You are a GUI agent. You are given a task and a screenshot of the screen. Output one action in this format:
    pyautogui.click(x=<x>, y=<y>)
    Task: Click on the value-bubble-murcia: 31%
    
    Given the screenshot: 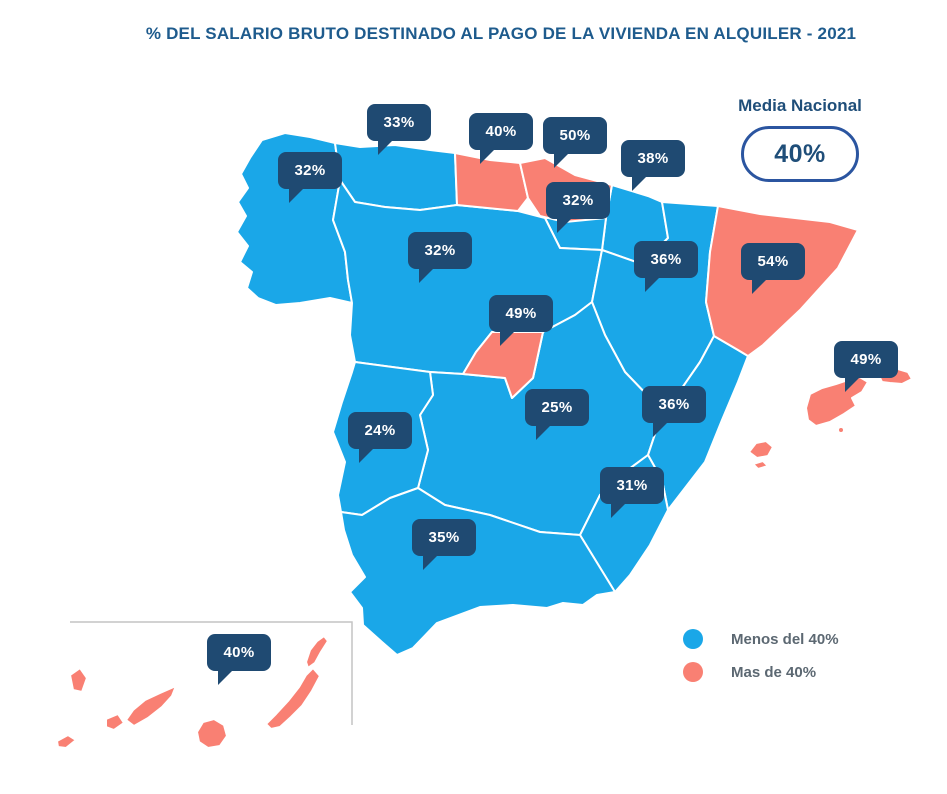 What is the action you would take?
    pyautogui.click(x=632, y=492)
    